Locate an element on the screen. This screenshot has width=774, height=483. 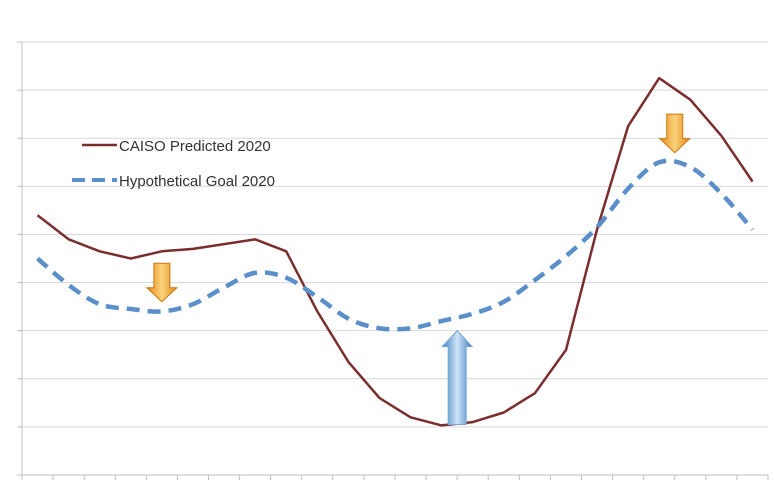
arrow-up-middle-icon is located at coordinates (457, 377).